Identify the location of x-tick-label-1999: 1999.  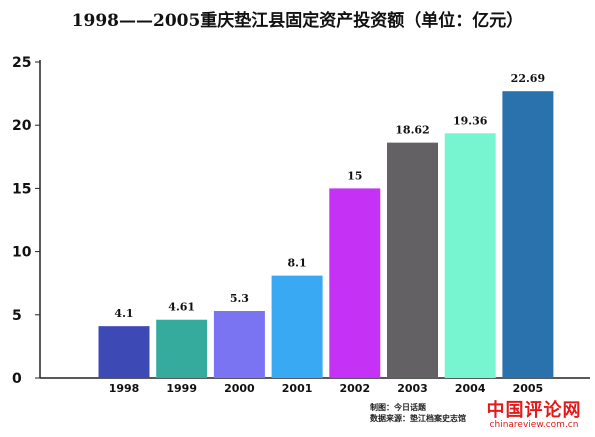
(181, 388).